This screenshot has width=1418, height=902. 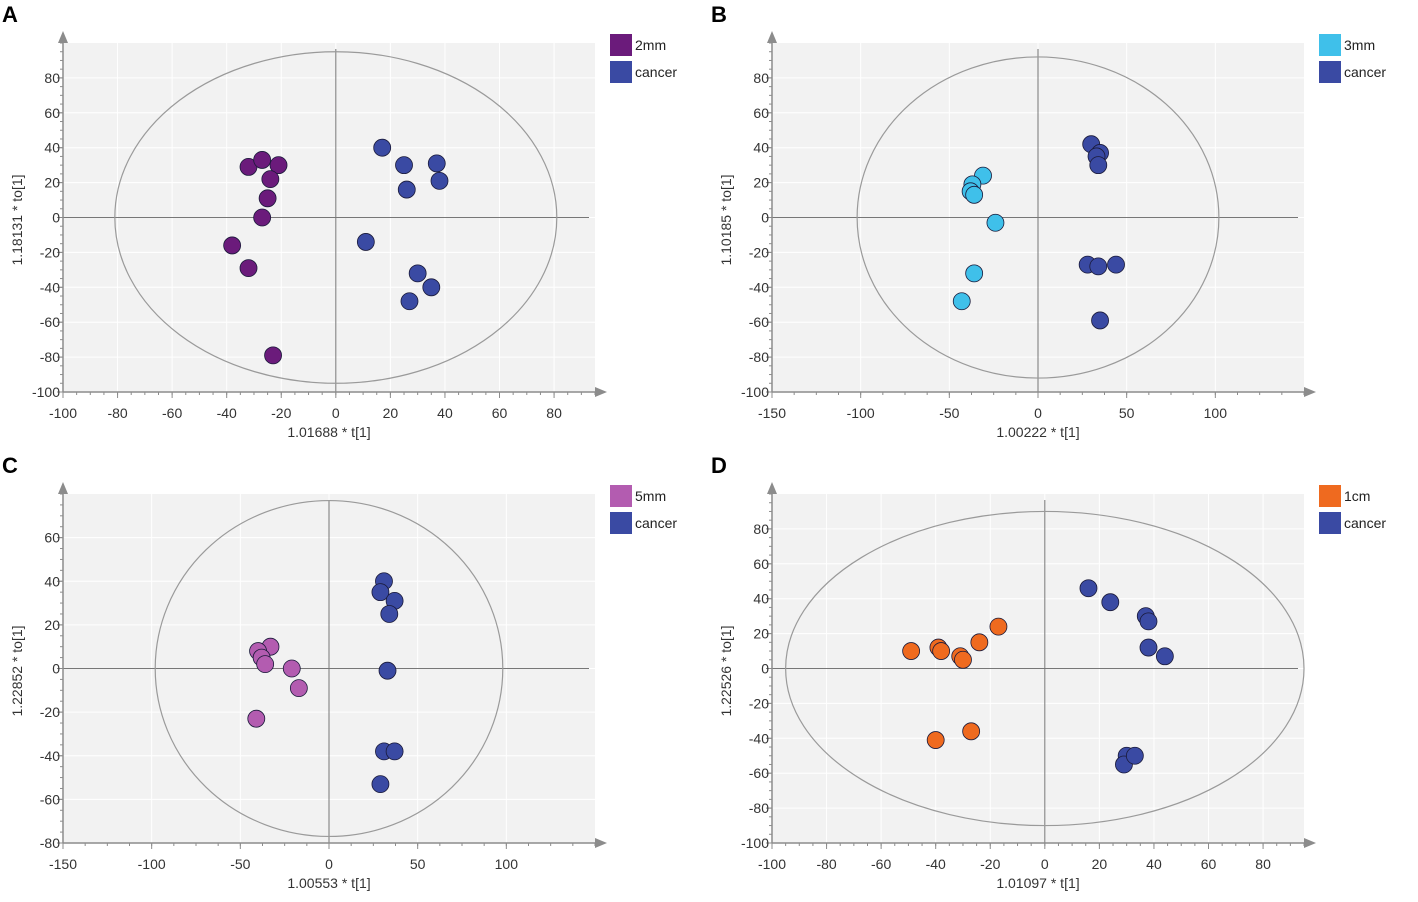 What do you see at coordinates (17, 220) in the screenshot?
I see `y-axis-label: 1.18131 * to[1]` at bounding box center [17, 220].